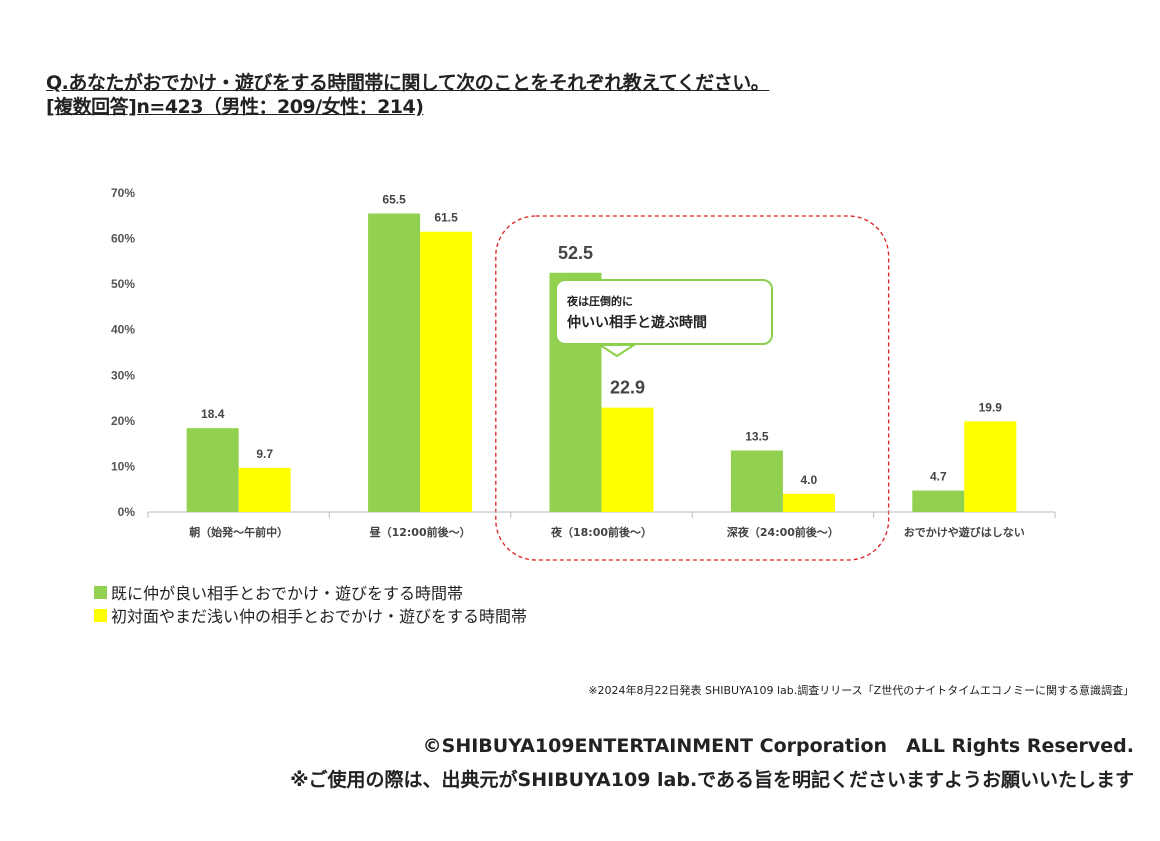 The width and height of the screenshot is (1160, 841). Describe the element at coordinates (238, 532) in the screenshot. I see `x-tick-label: 朝（始発～午前中）` at that location.